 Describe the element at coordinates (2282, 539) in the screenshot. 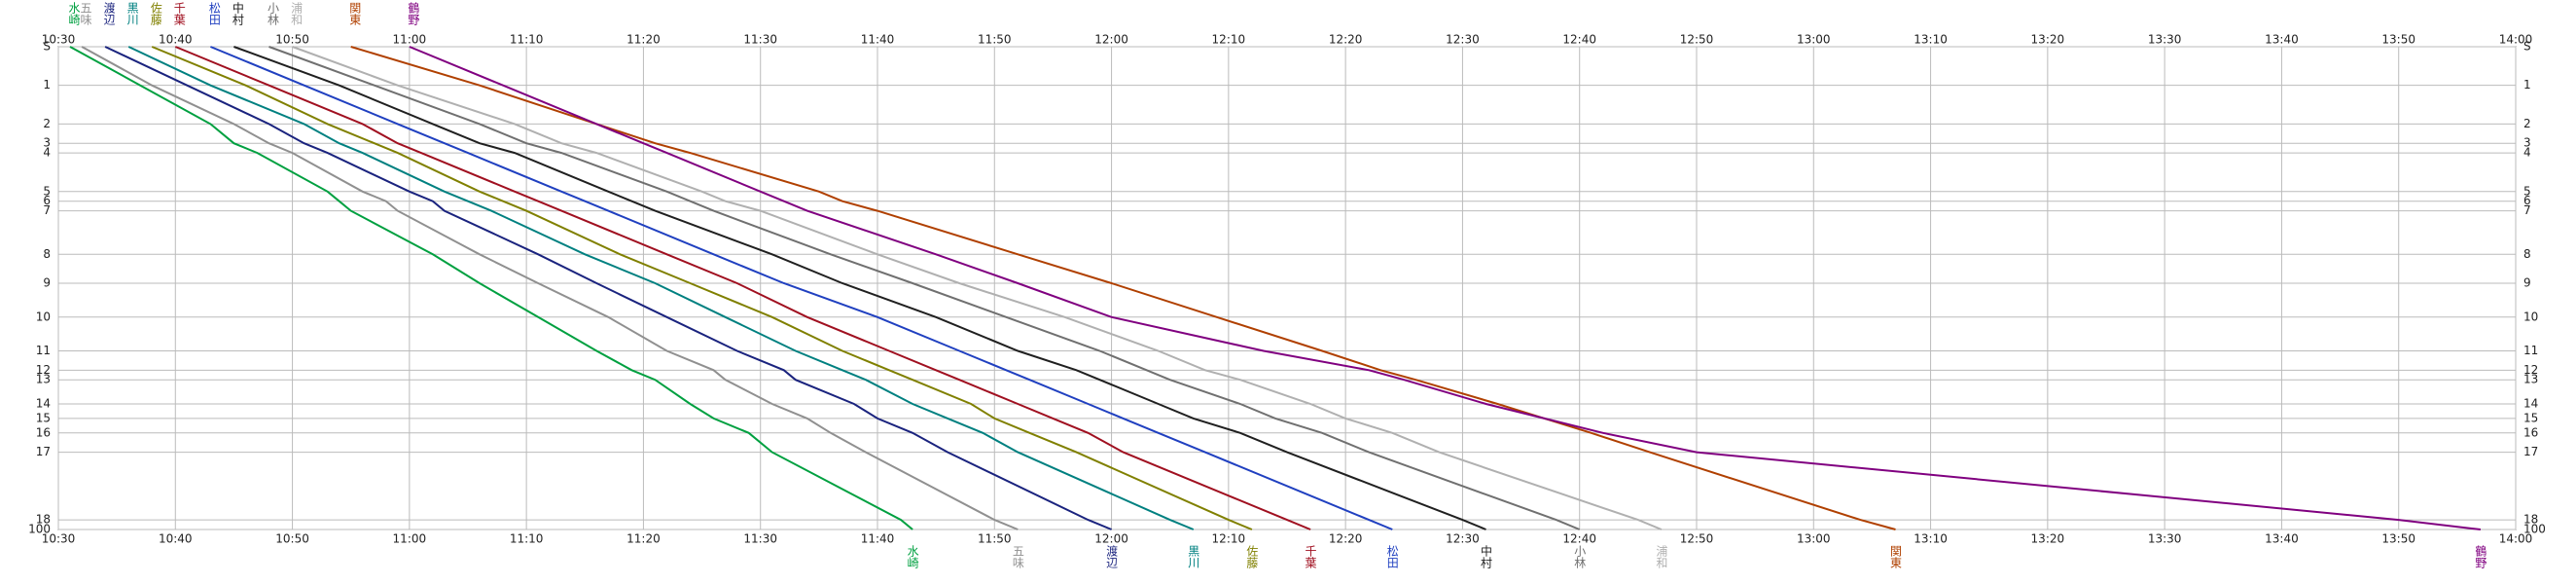

I see `x-tick-label: 13:40` at that location.